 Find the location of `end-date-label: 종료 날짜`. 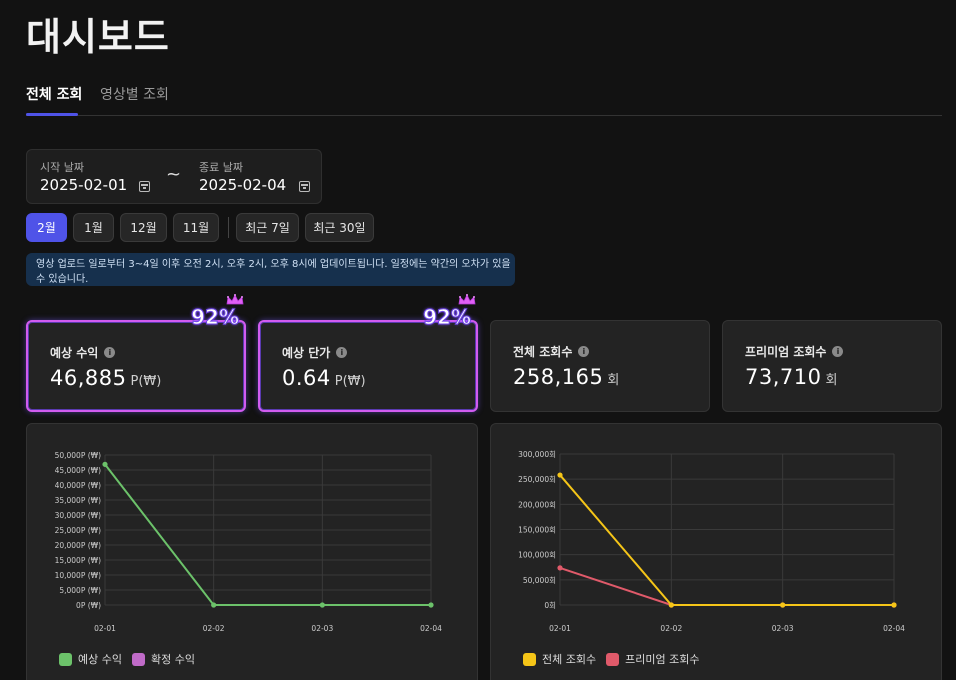

end-date-label: 종료 날짜 is located at coordinates (221, 167).